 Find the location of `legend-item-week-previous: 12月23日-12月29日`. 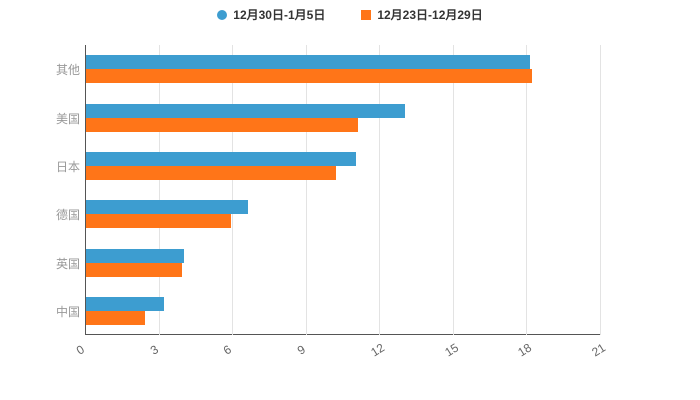

legend-item-week-previous: 12月23日-12月29日 is located at coordinates (422, 14).